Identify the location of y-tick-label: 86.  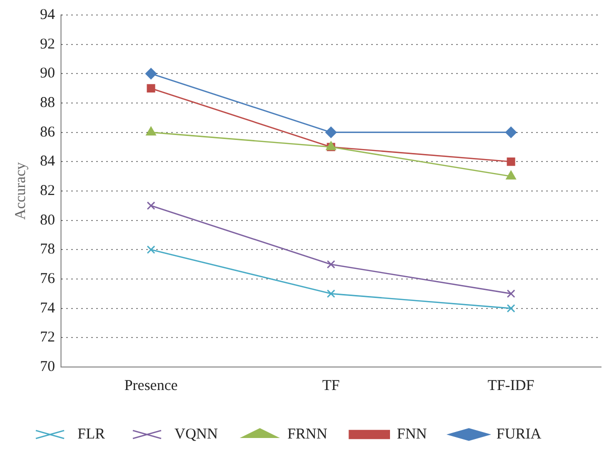
(48, 132).